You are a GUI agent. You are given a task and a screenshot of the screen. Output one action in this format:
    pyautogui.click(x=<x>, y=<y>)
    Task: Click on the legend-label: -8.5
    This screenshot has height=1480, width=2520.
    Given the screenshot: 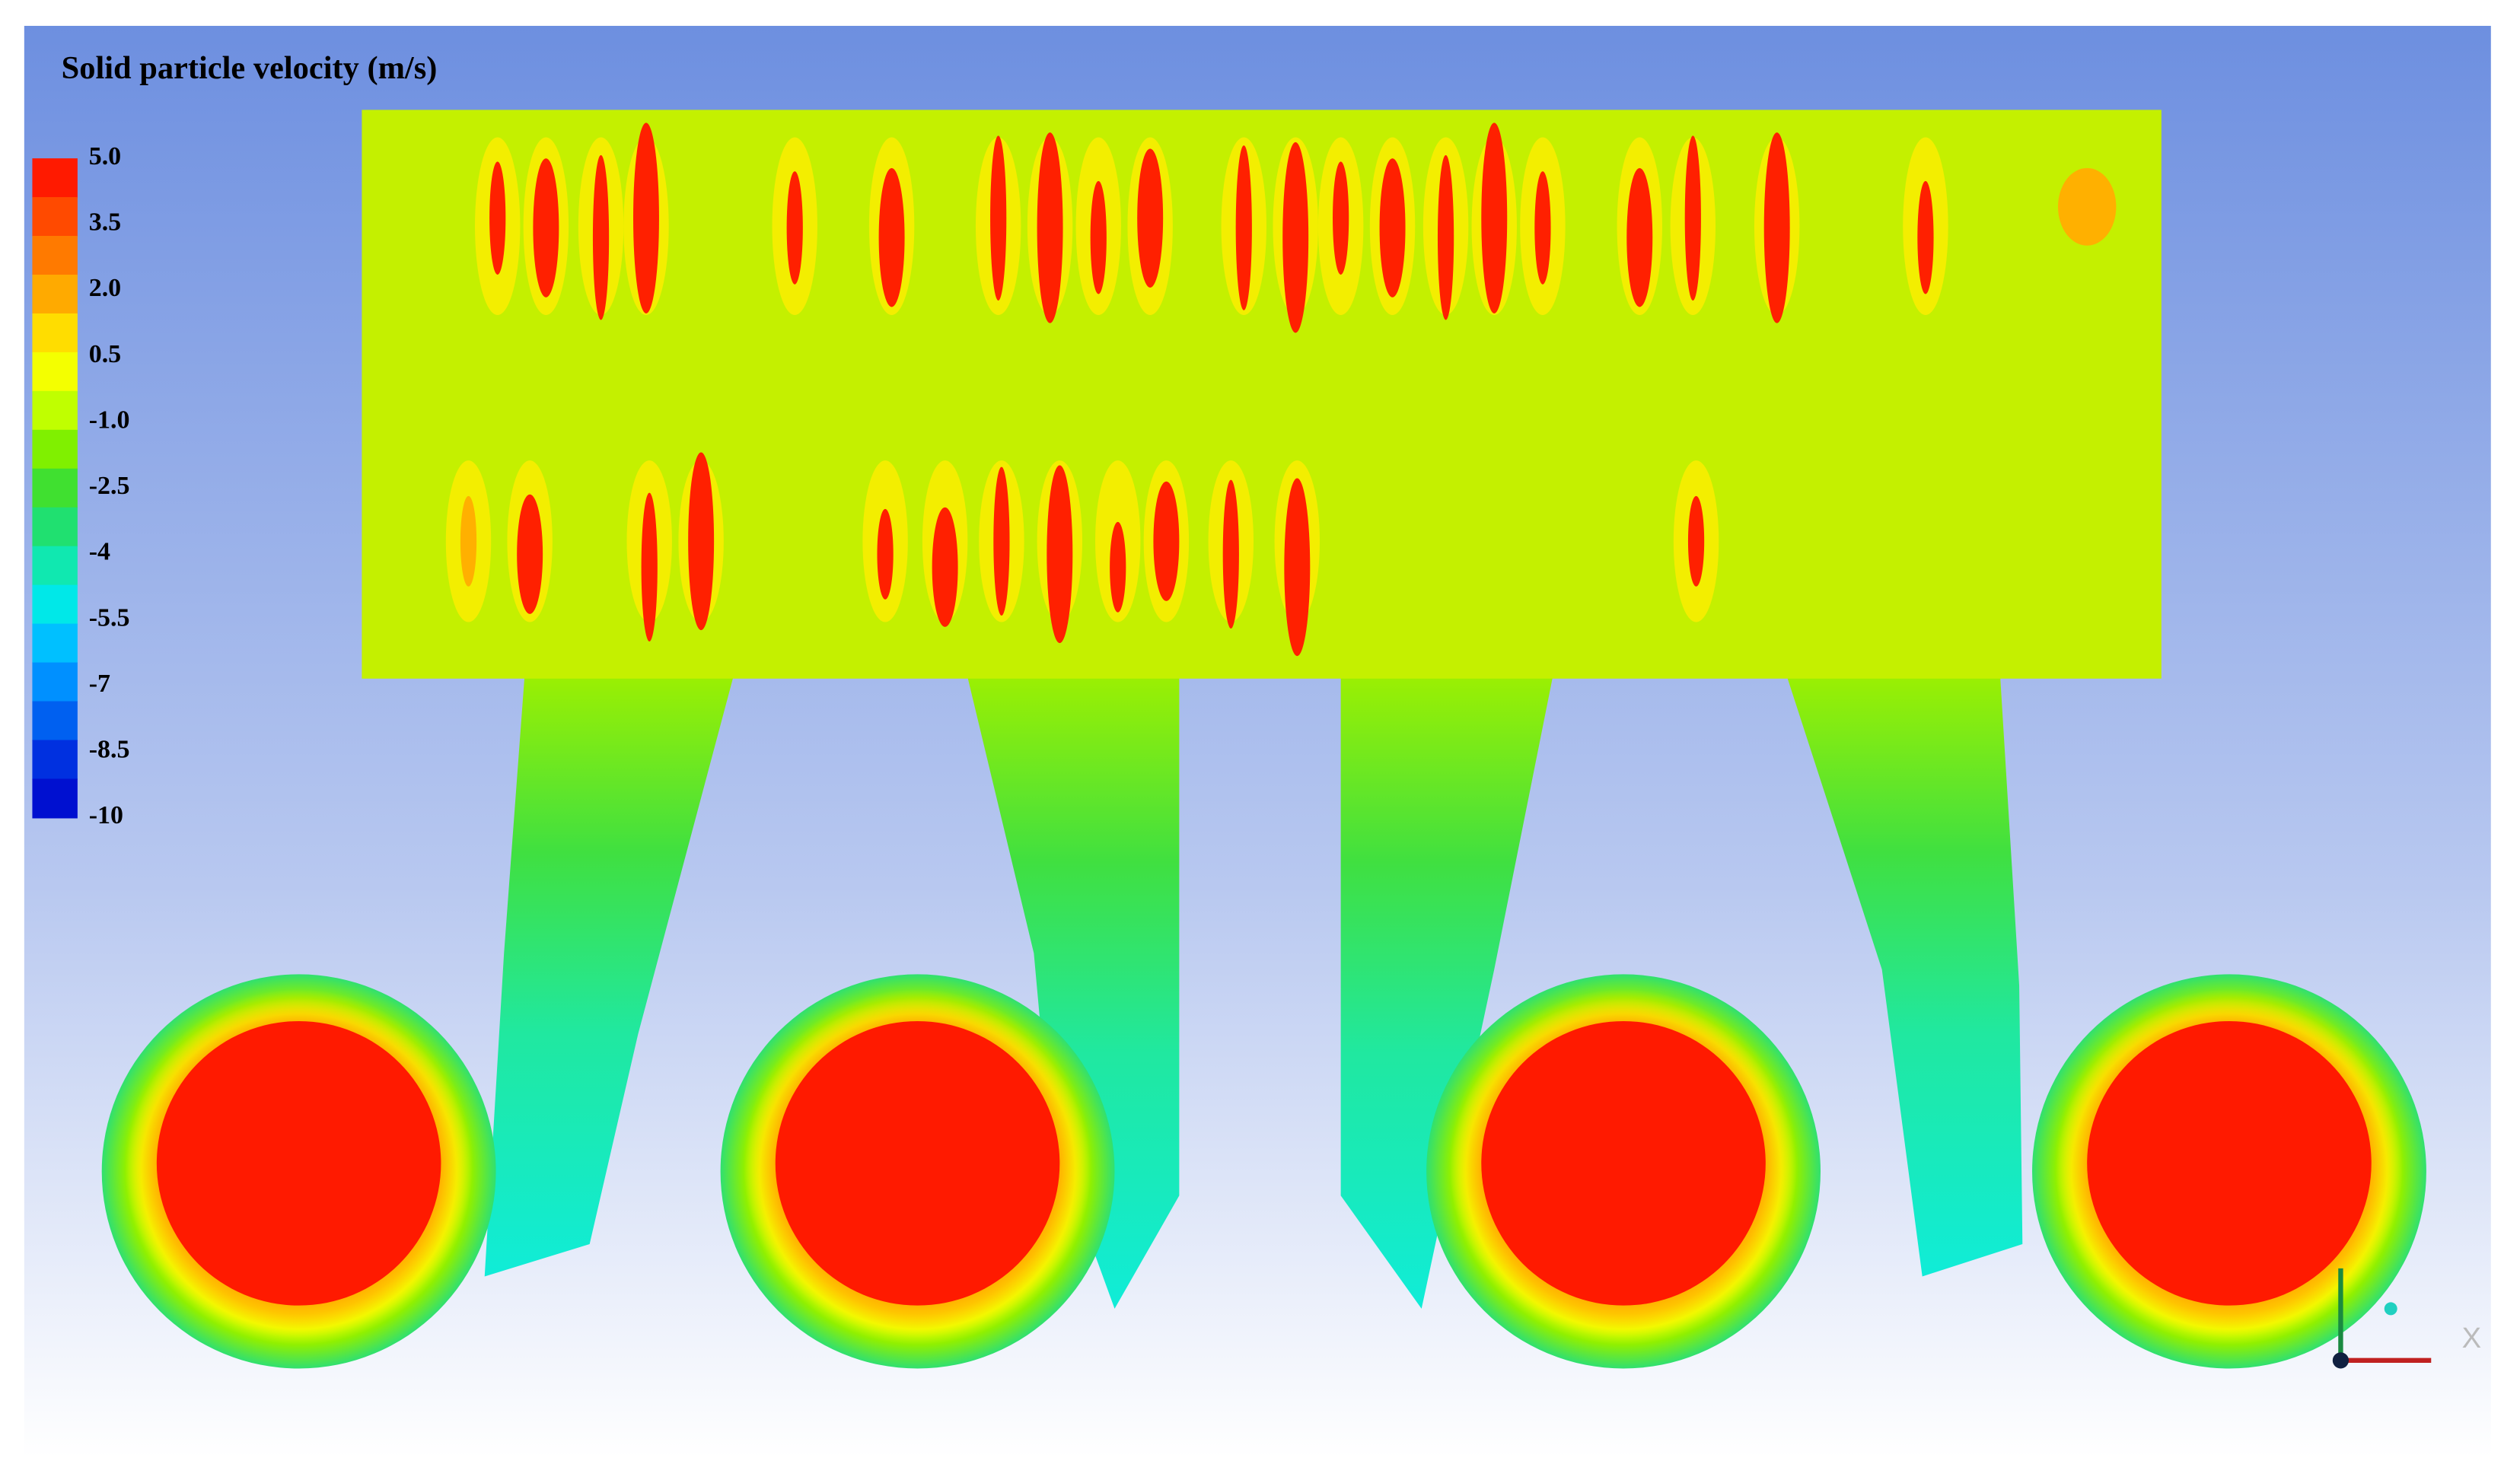 What is the action you would take?
    pyautogui.click(x=109, y=750)
    